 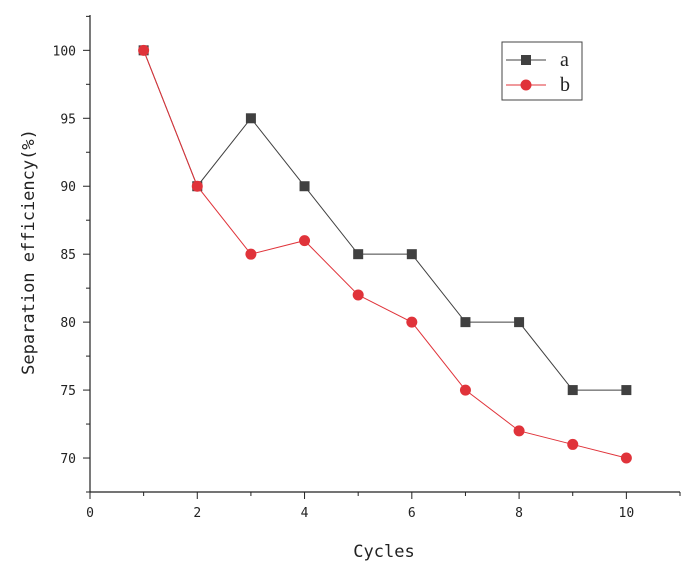 What do you see at coordinates (64, 51) in the screenshot?
I see `y-tick-label: 100` at bounding box center [64, 51].